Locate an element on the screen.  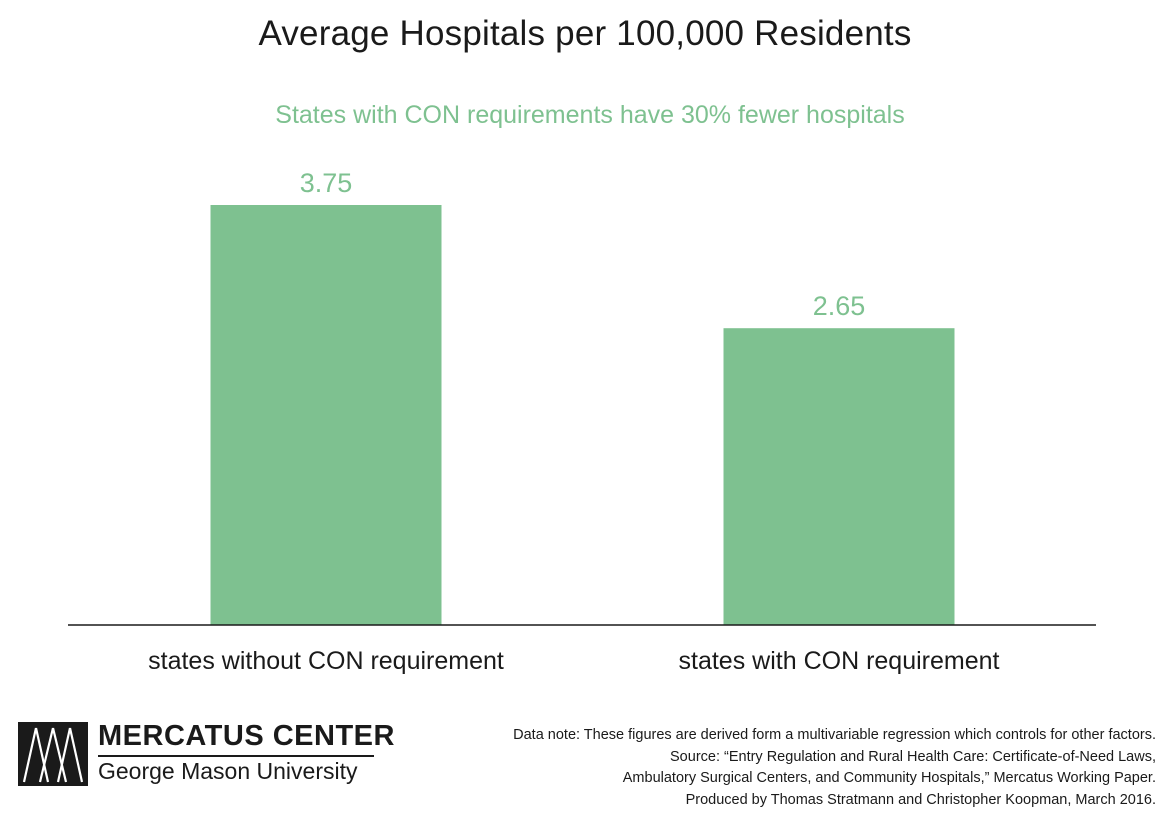
chart-title: Average Hospitals per 100,000 Residents is located at coordinates (585, 33).